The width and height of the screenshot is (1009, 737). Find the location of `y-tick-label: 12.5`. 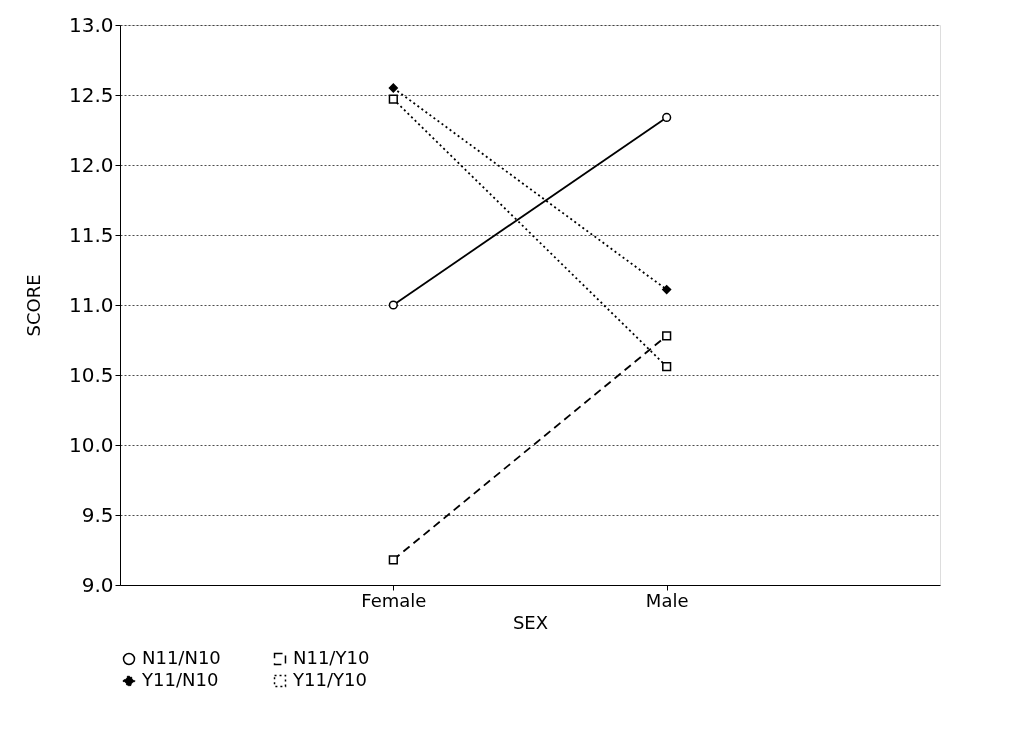

y-tick-label: 12.5 is located at coordinates (91, 94).